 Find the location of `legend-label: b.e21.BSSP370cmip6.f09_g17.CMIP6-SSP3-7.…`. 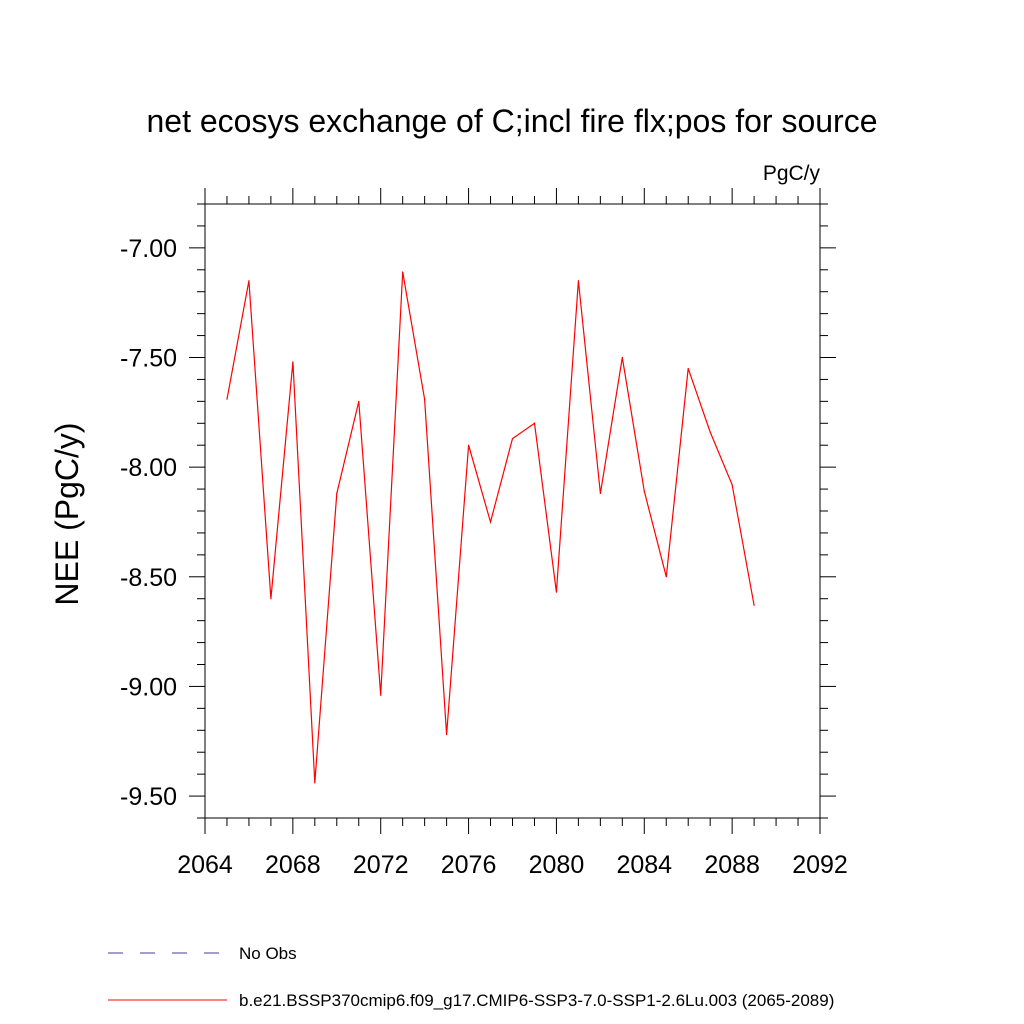

legend-label: b.e21.BSSP370cmip6.f09_g17.CMIP6-SSP3-7.… is located at coordinates (536, 1000).